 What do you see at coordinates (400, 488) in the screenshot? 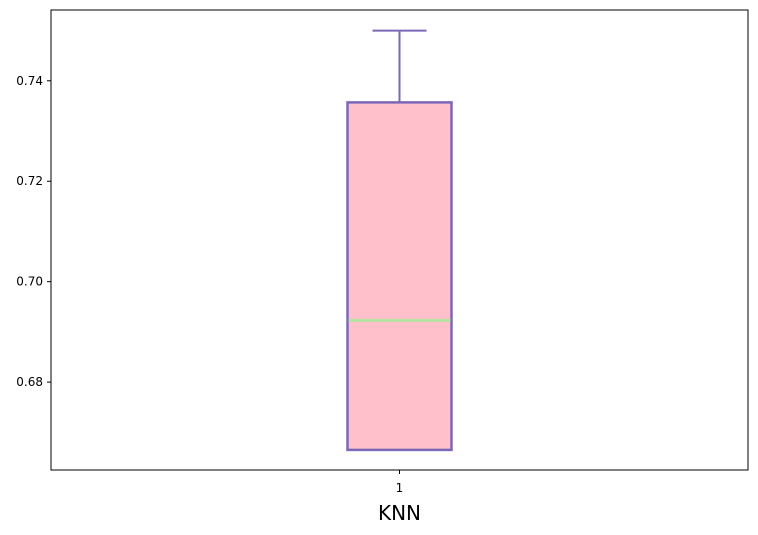
I see `x-tick-label: 1` at bounding box center [400, 488].